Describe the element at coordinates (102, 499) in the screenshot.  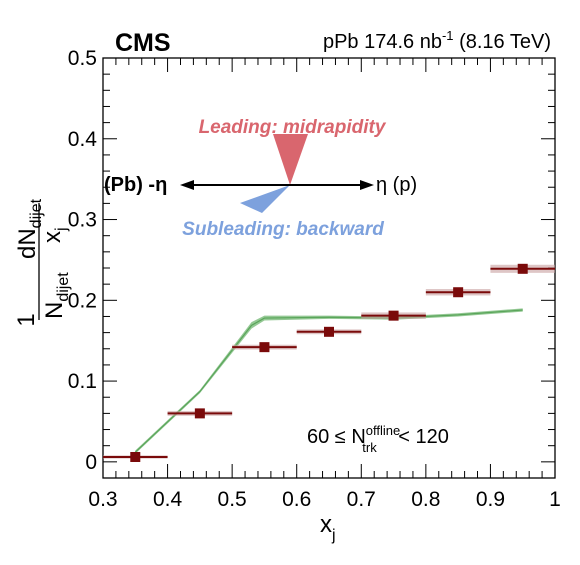
I see `x-tick-label: 0.3` at that location.